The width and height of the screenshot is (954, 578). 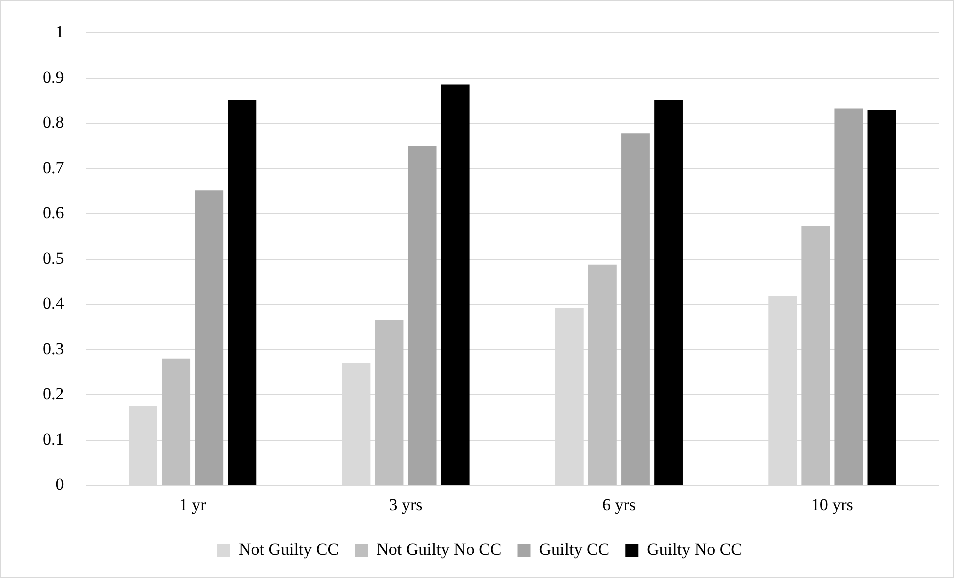 What do you see at coordinates (619, 504) in the screenshot?
I see `x-tick-label: 6 yrs` at bounding box center [619, 504].